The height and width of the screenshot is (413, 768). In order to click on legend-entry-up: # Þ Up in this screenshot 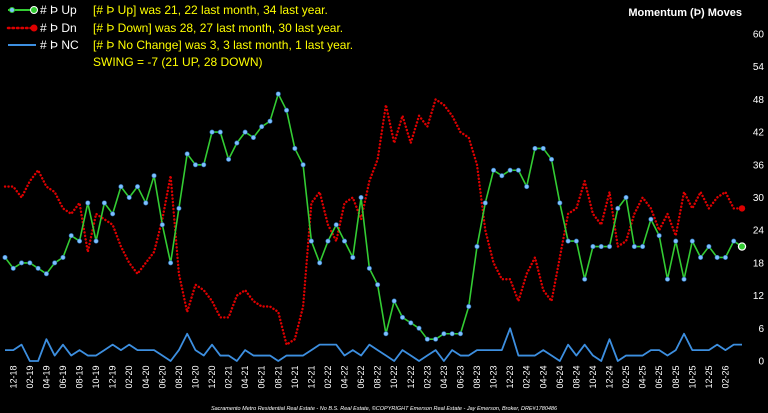, I will do `click(42, 10)`.